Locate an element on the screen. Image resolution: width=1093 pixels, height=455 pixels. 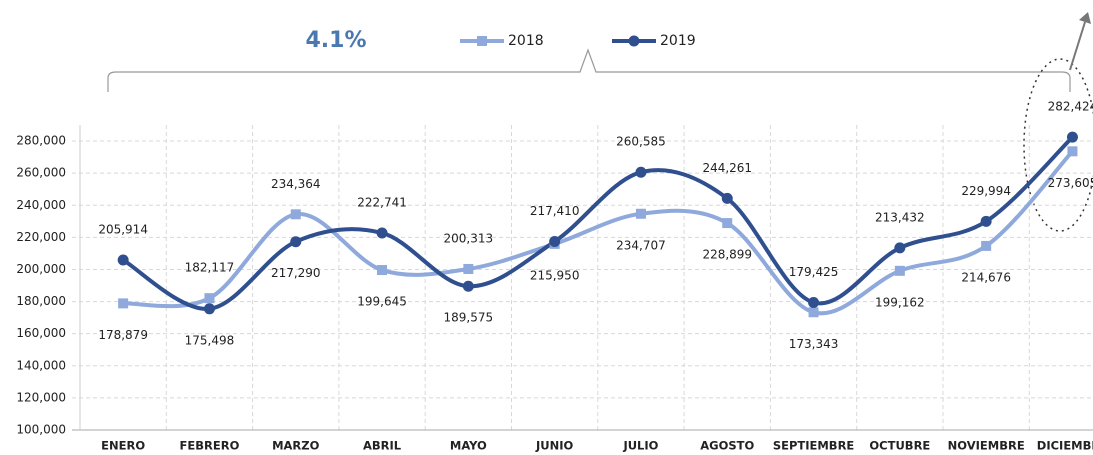
y-tick-label: 120,000 is located at coordinates (41, 397).